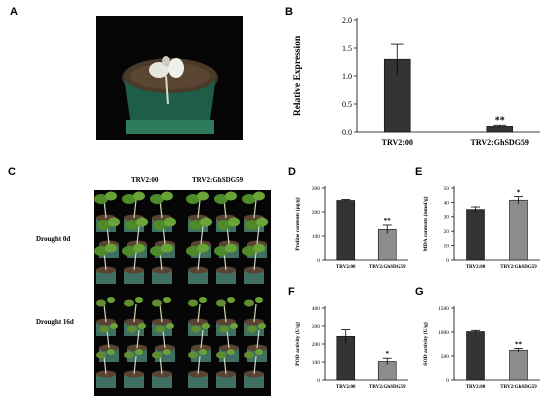 Image resolution: width=550 pixels, height=408 pixels. What do you see at coordinates (318, 261) in the screenshot?
I see `y-tick-label-d: 0` at bounding box center [318, 261].